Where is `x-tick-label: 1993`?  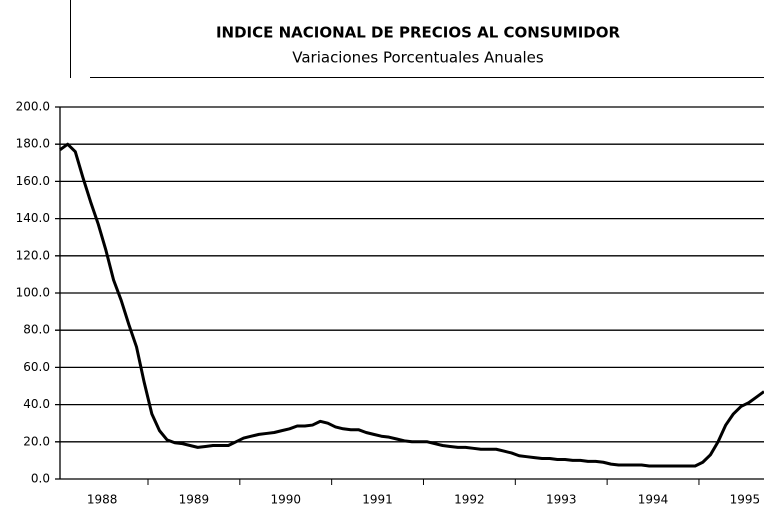 x-tick-label: 1993 is located at coordinates (561, 500).